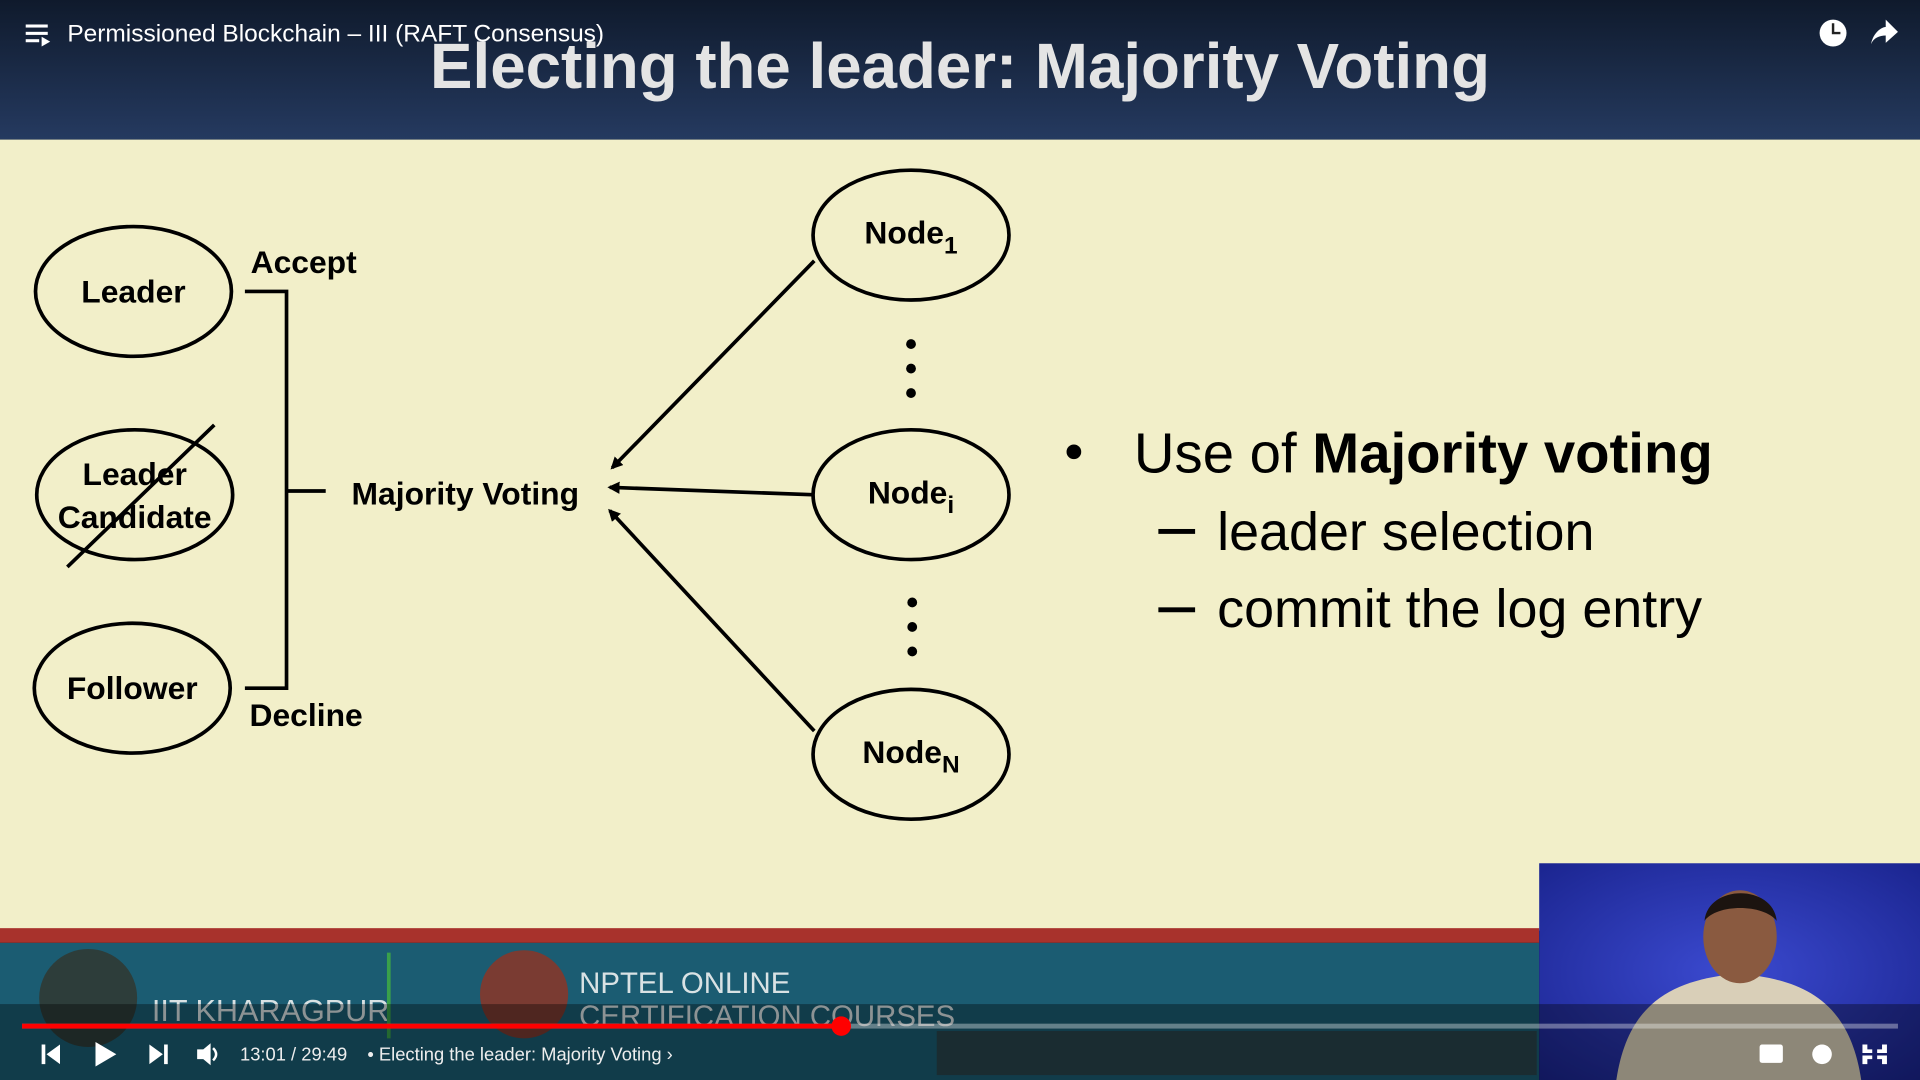 Image resolution: width=1920 pixels, height=1080 pixels. Describe the element at coordinates (951, 245) in the screenshot. I see `node-subscript: 1` at that location.